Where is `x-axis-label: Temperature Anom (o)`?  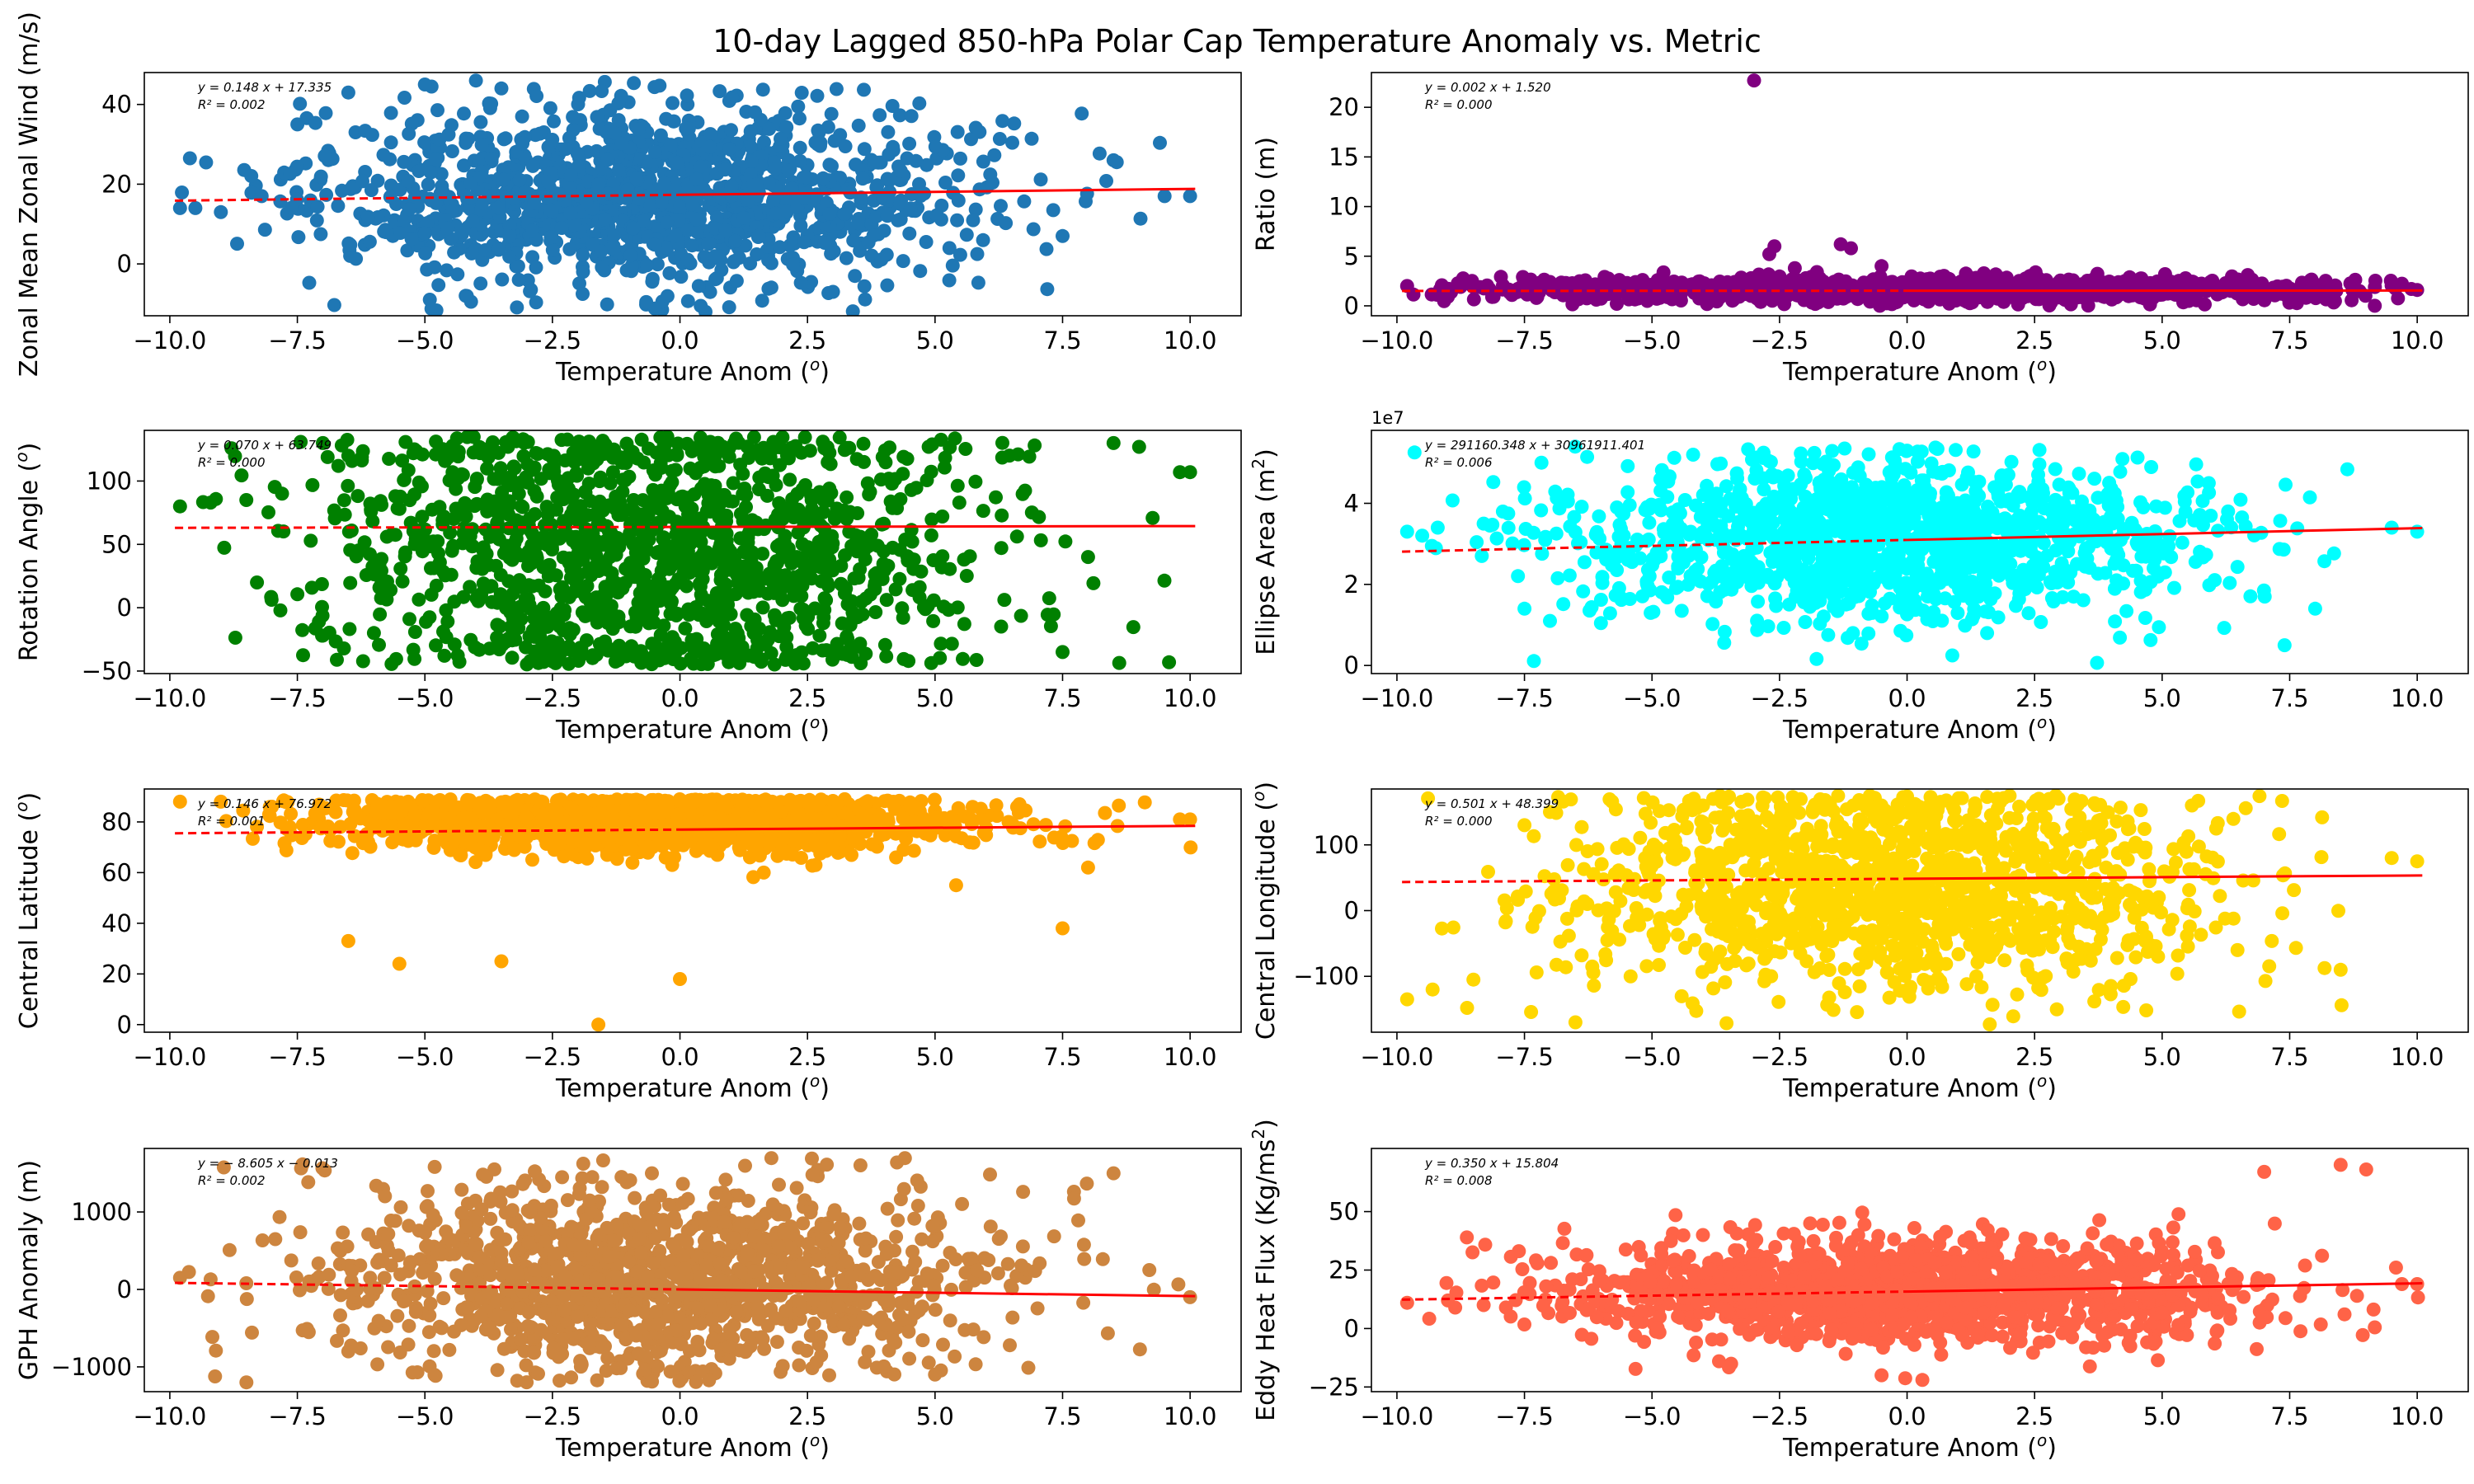
x-axis-label: Temperature Anom (o) is located at coordinates (692, 371).